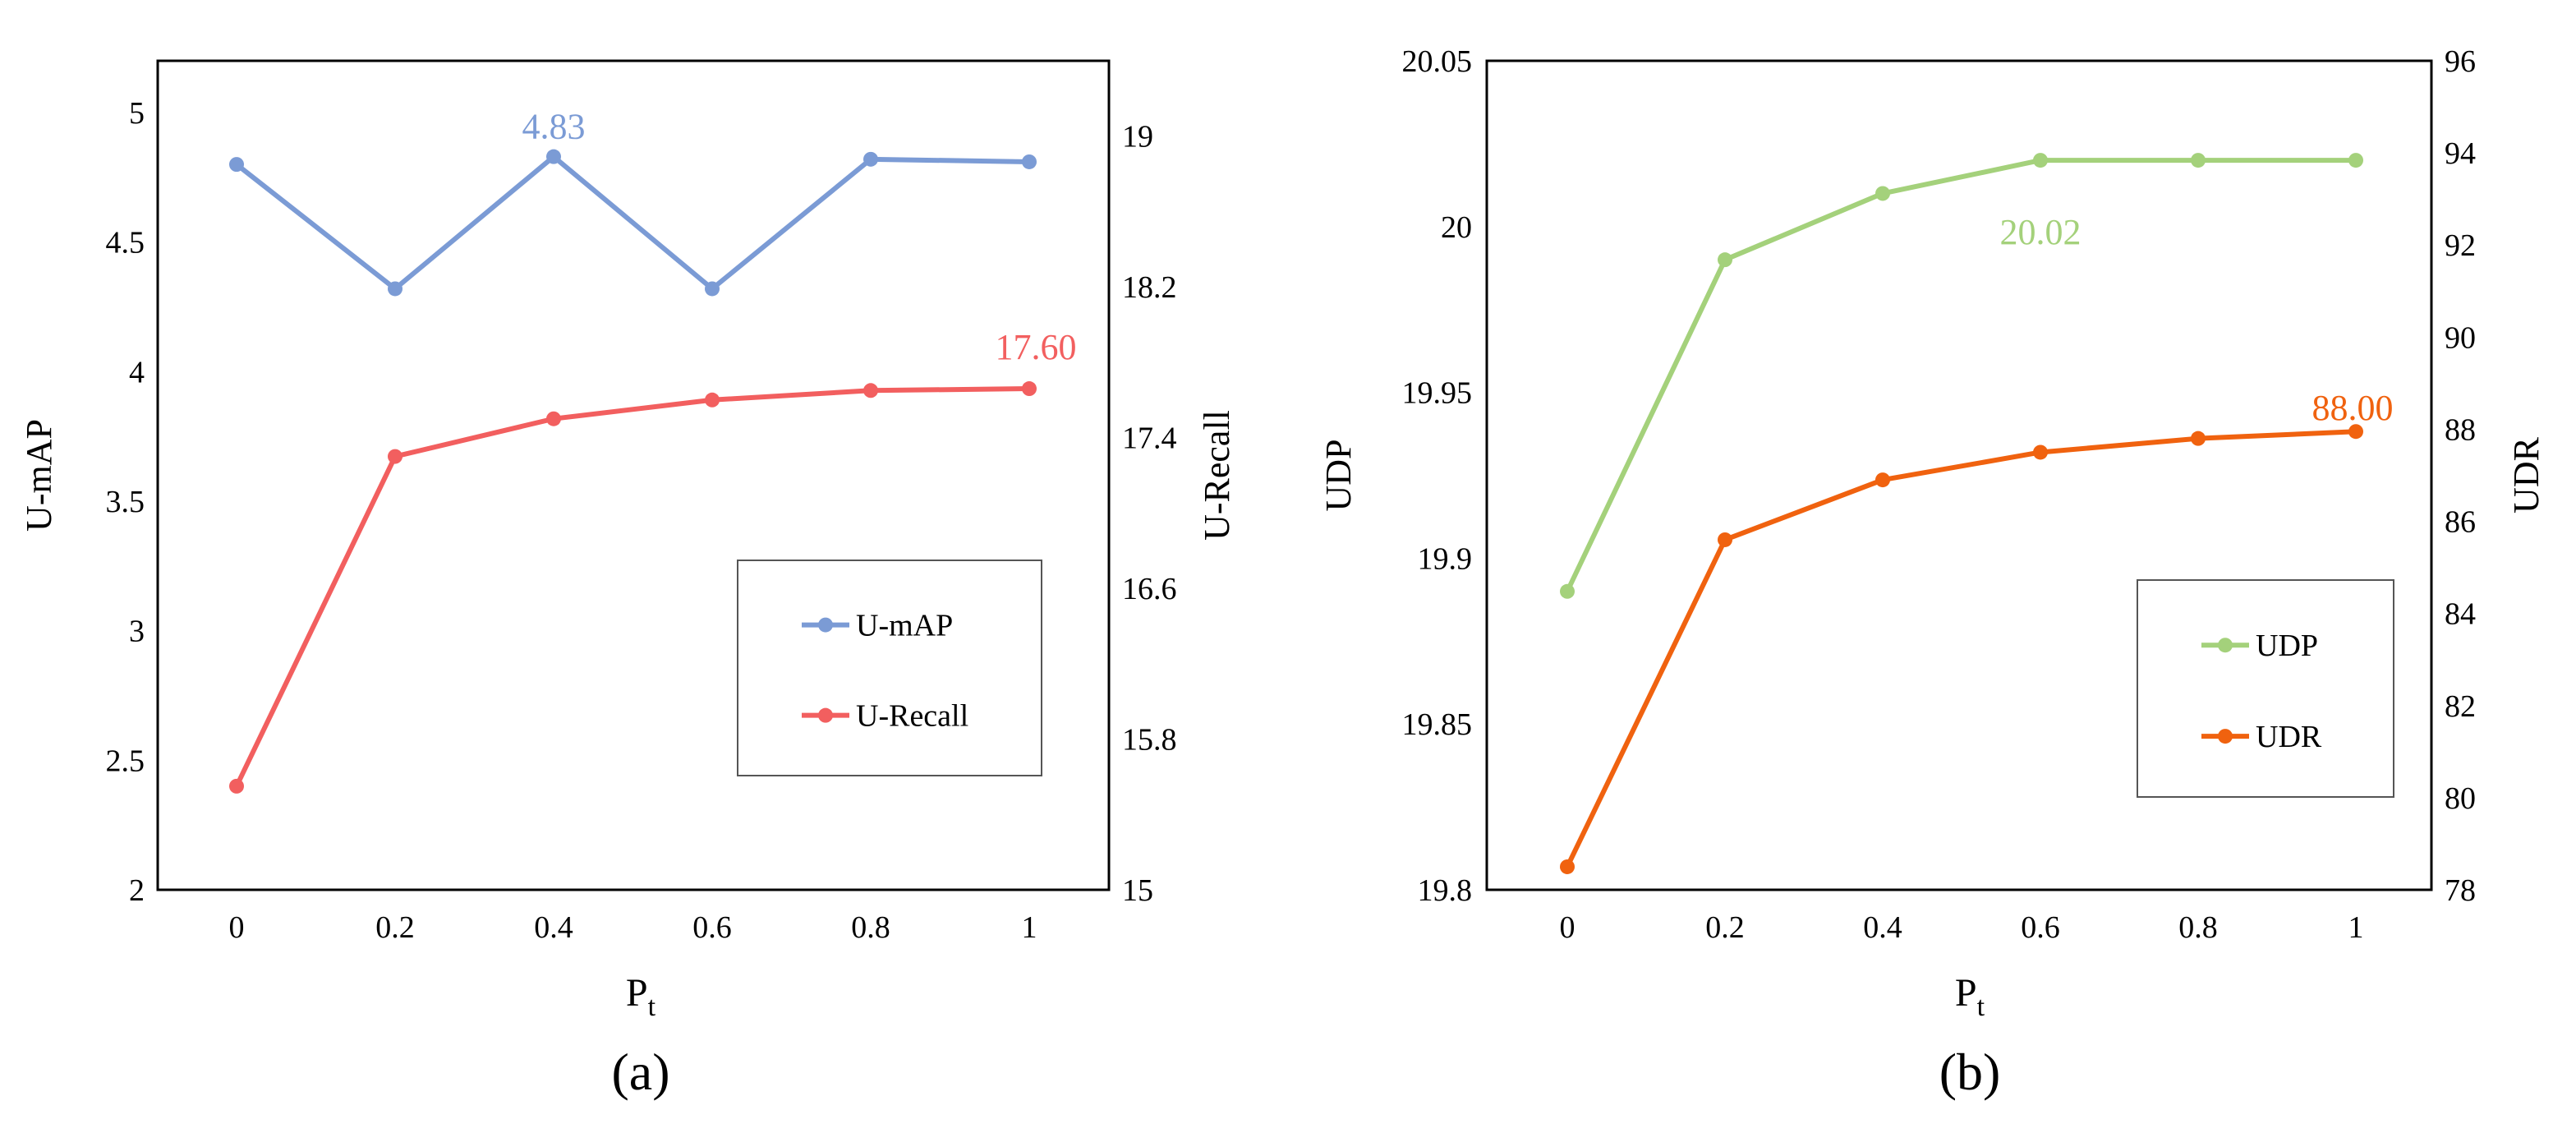 The height and width of the screenshot is (1133, 2576). Describe the element at coordinates (1961, 648) in the screenshot. I see `series-line-udr` at that location.